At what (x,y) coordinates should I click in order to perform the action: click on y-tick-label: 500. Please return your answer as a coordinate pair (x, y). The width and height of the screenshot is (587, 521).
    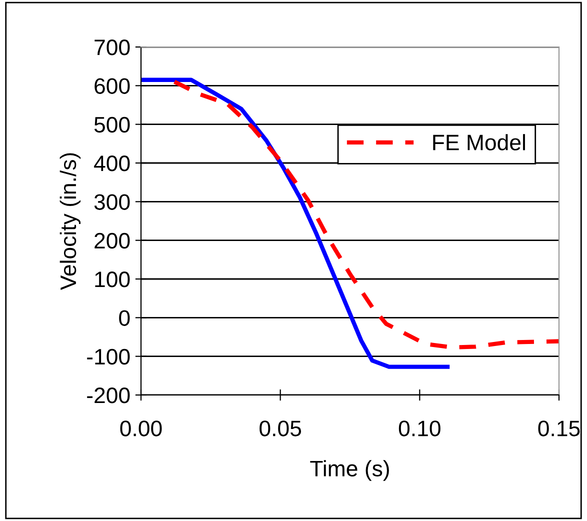
    Looking at the image, I should click on (112, 124).